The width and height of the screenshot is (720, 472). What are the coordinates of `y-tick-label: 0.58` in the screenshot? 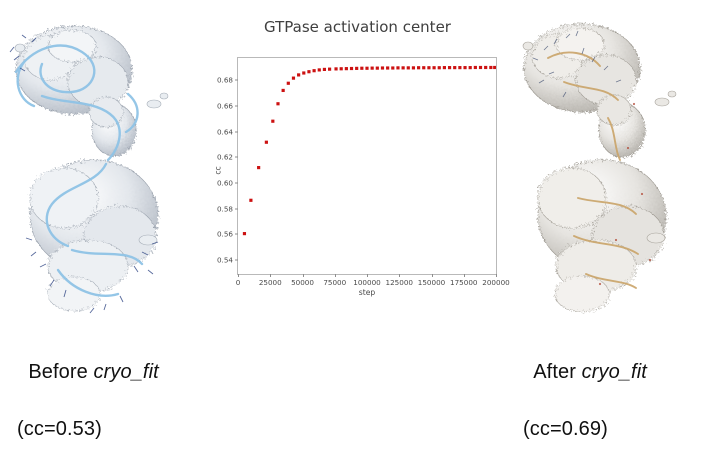 It's located at (224, 209).